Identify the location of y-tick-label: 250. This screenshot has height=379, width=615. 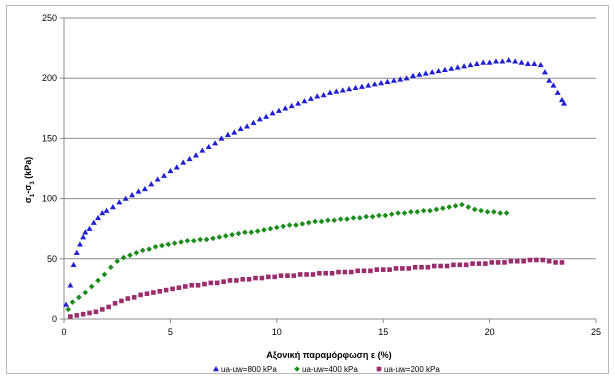
(49, 18).